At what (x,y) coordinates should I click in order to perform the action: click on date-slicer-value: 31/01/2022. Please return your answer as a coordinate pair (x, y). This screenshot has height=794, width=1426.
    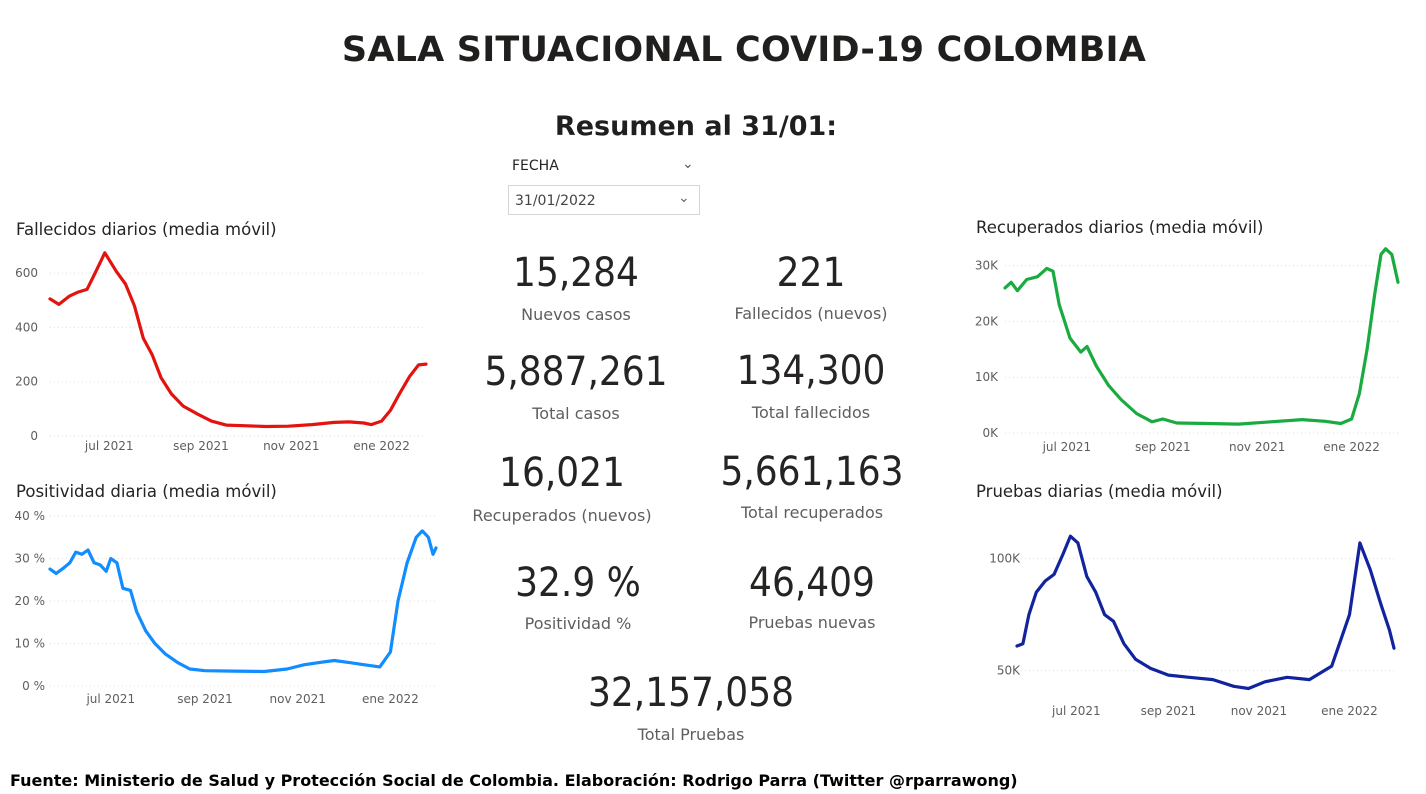
    Looking at the image, I should click on (555, 201).